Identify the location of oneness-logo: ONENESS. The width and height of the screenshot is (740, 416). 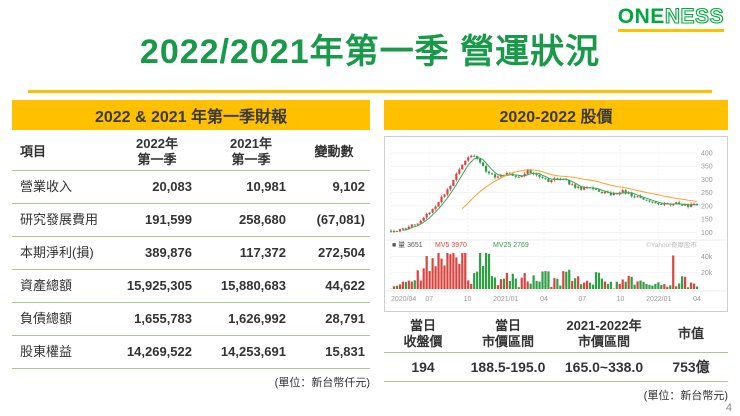
(670, 18).